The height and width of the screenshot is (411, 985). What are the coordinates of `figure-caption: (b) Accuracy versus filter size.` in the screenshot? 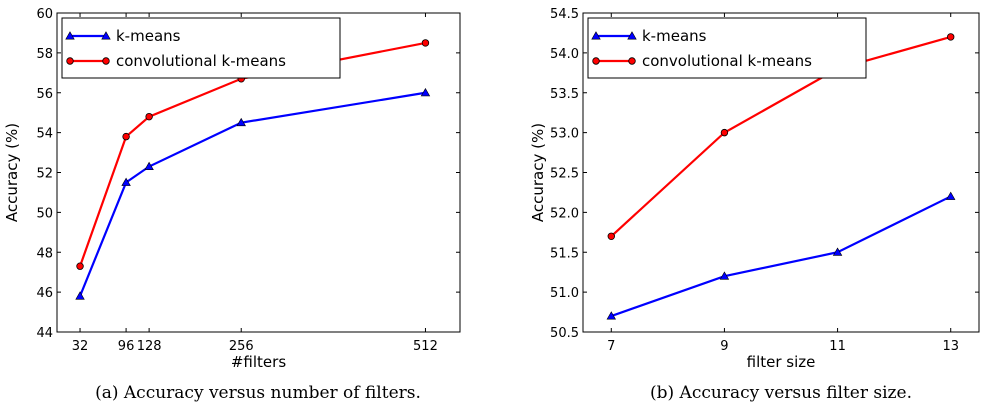 It's located at (781, 393).